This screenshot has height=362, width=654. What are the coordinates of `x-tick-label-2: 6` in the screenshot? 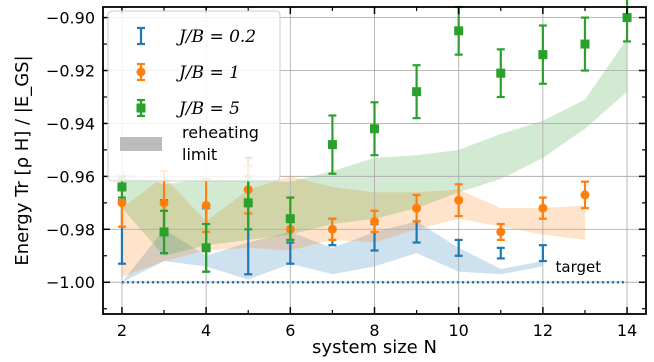 It's located at (290, 330).